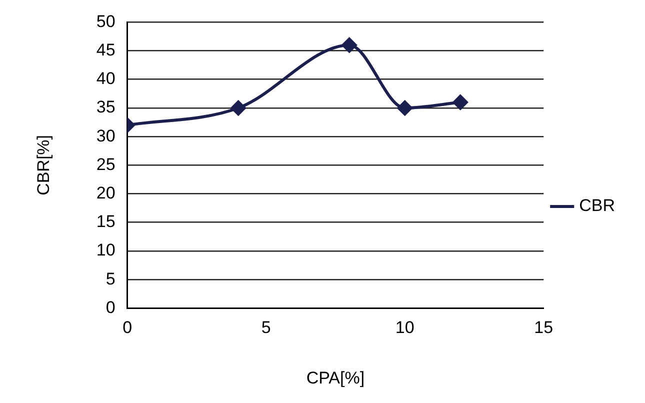 The image size is (645, 403). What do you see at coordinates (111, 307) in the screenshot?
I see `y-tick-label: 0` at bounding box center [111, 307].